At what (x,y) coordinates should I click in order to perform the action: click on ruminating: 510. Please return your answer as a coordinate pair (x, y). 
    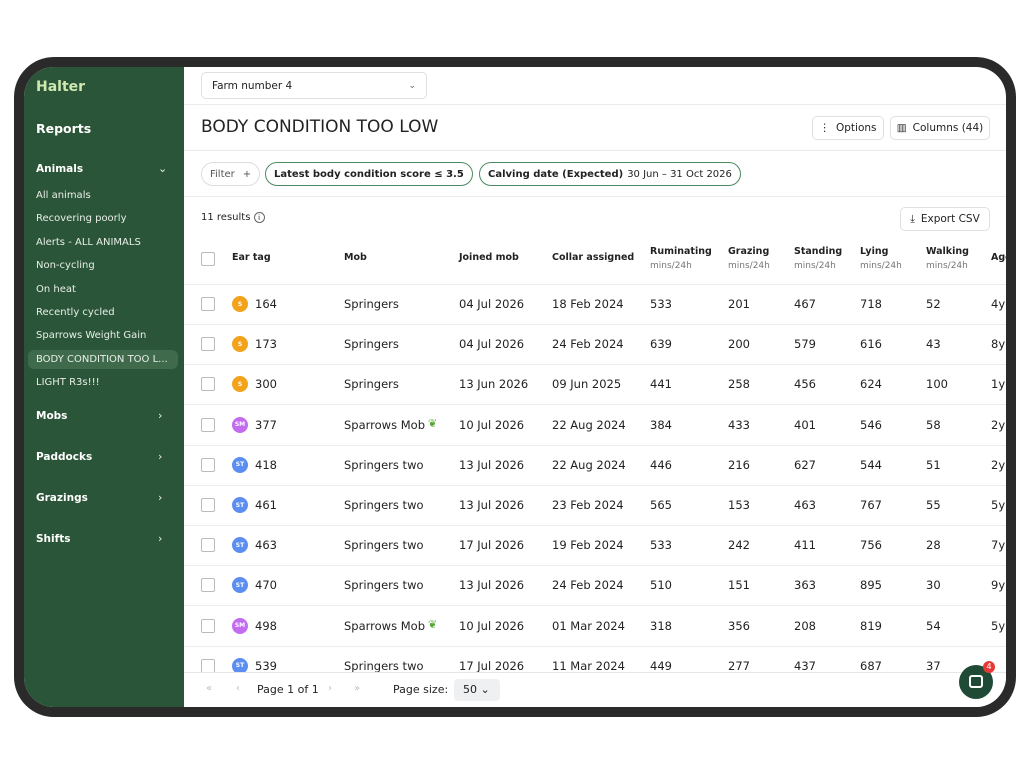
    Looking at the image, I should click on (661, 585).